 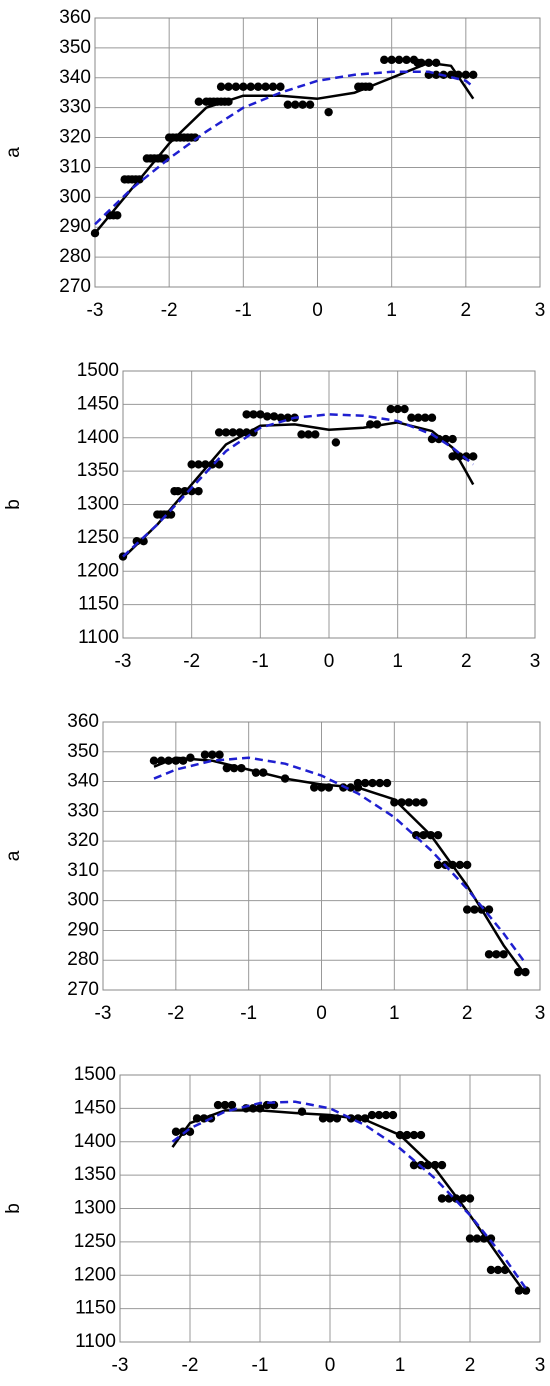 I want to click on y-tick-label: 1100, so click(x=98, y=637).